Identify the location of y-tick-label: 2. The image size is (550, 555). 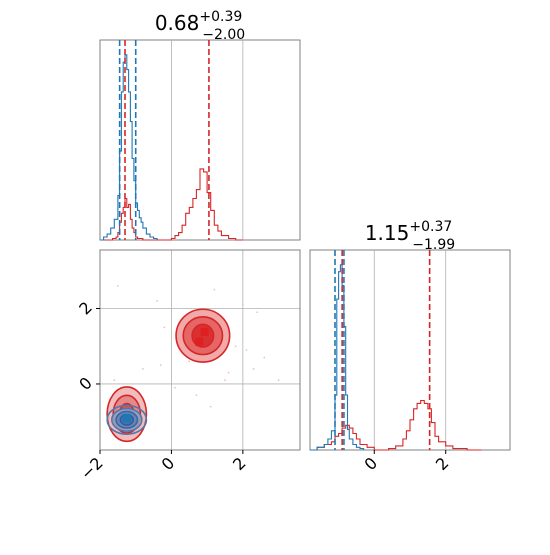
(85, 308).